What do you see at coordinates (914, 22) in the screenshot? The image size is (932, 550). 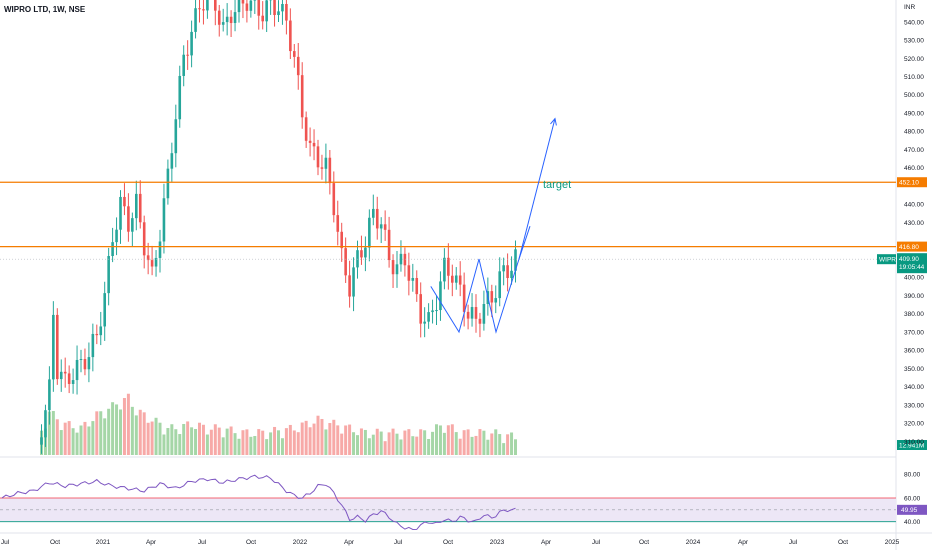 I see `price-tick-label: 540.00` at bounding box center [914, 22].